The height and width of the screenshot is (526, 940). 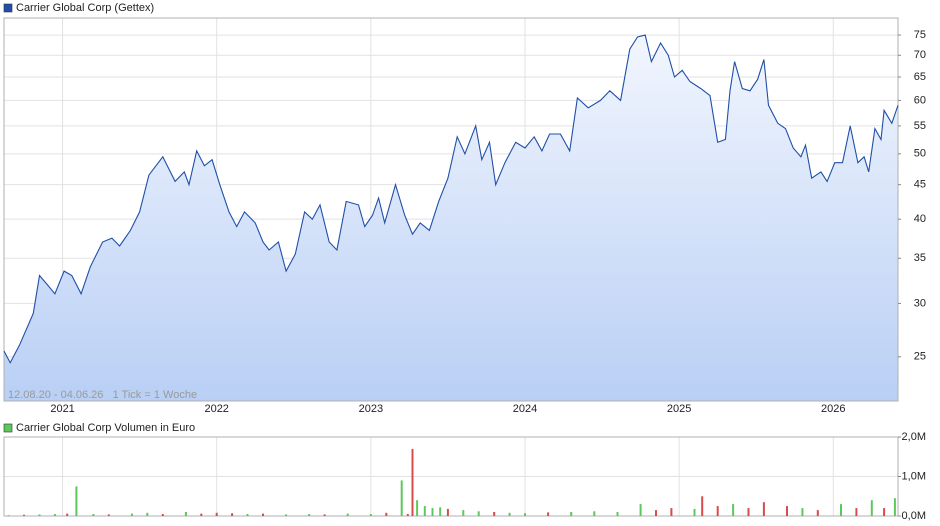 I want to click on y-tick-label: 50, so click(x=920, y=154).